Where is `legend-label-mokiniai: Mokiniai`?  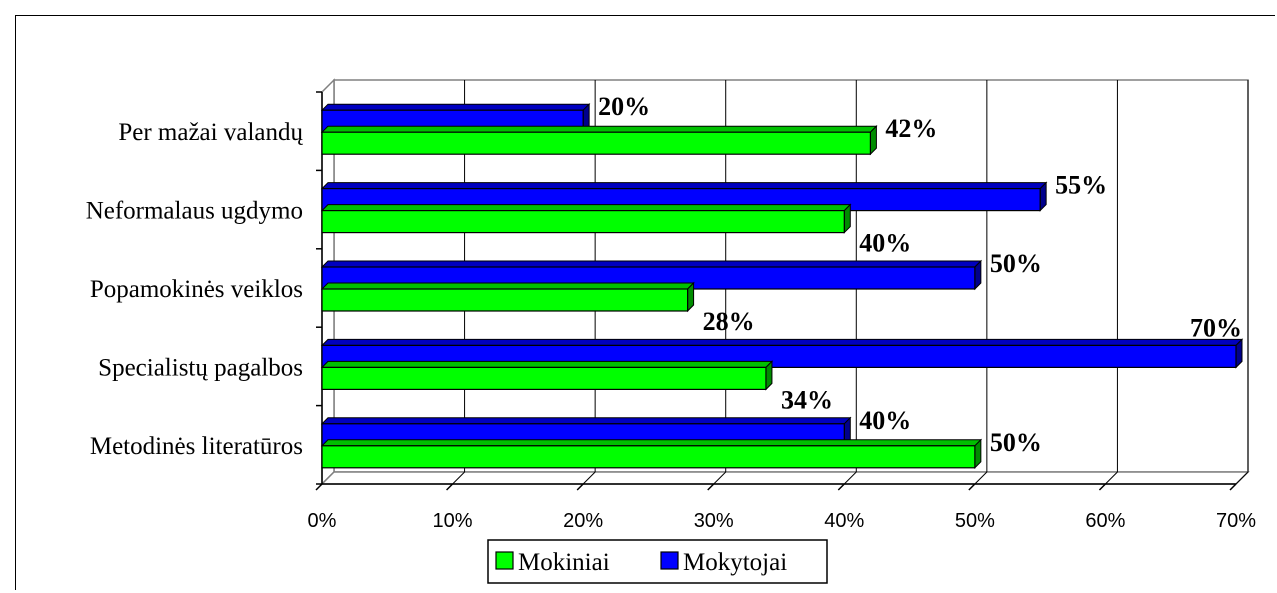
legend-label-mokiniai: Mokiniai is located at coordinates (564, 562).